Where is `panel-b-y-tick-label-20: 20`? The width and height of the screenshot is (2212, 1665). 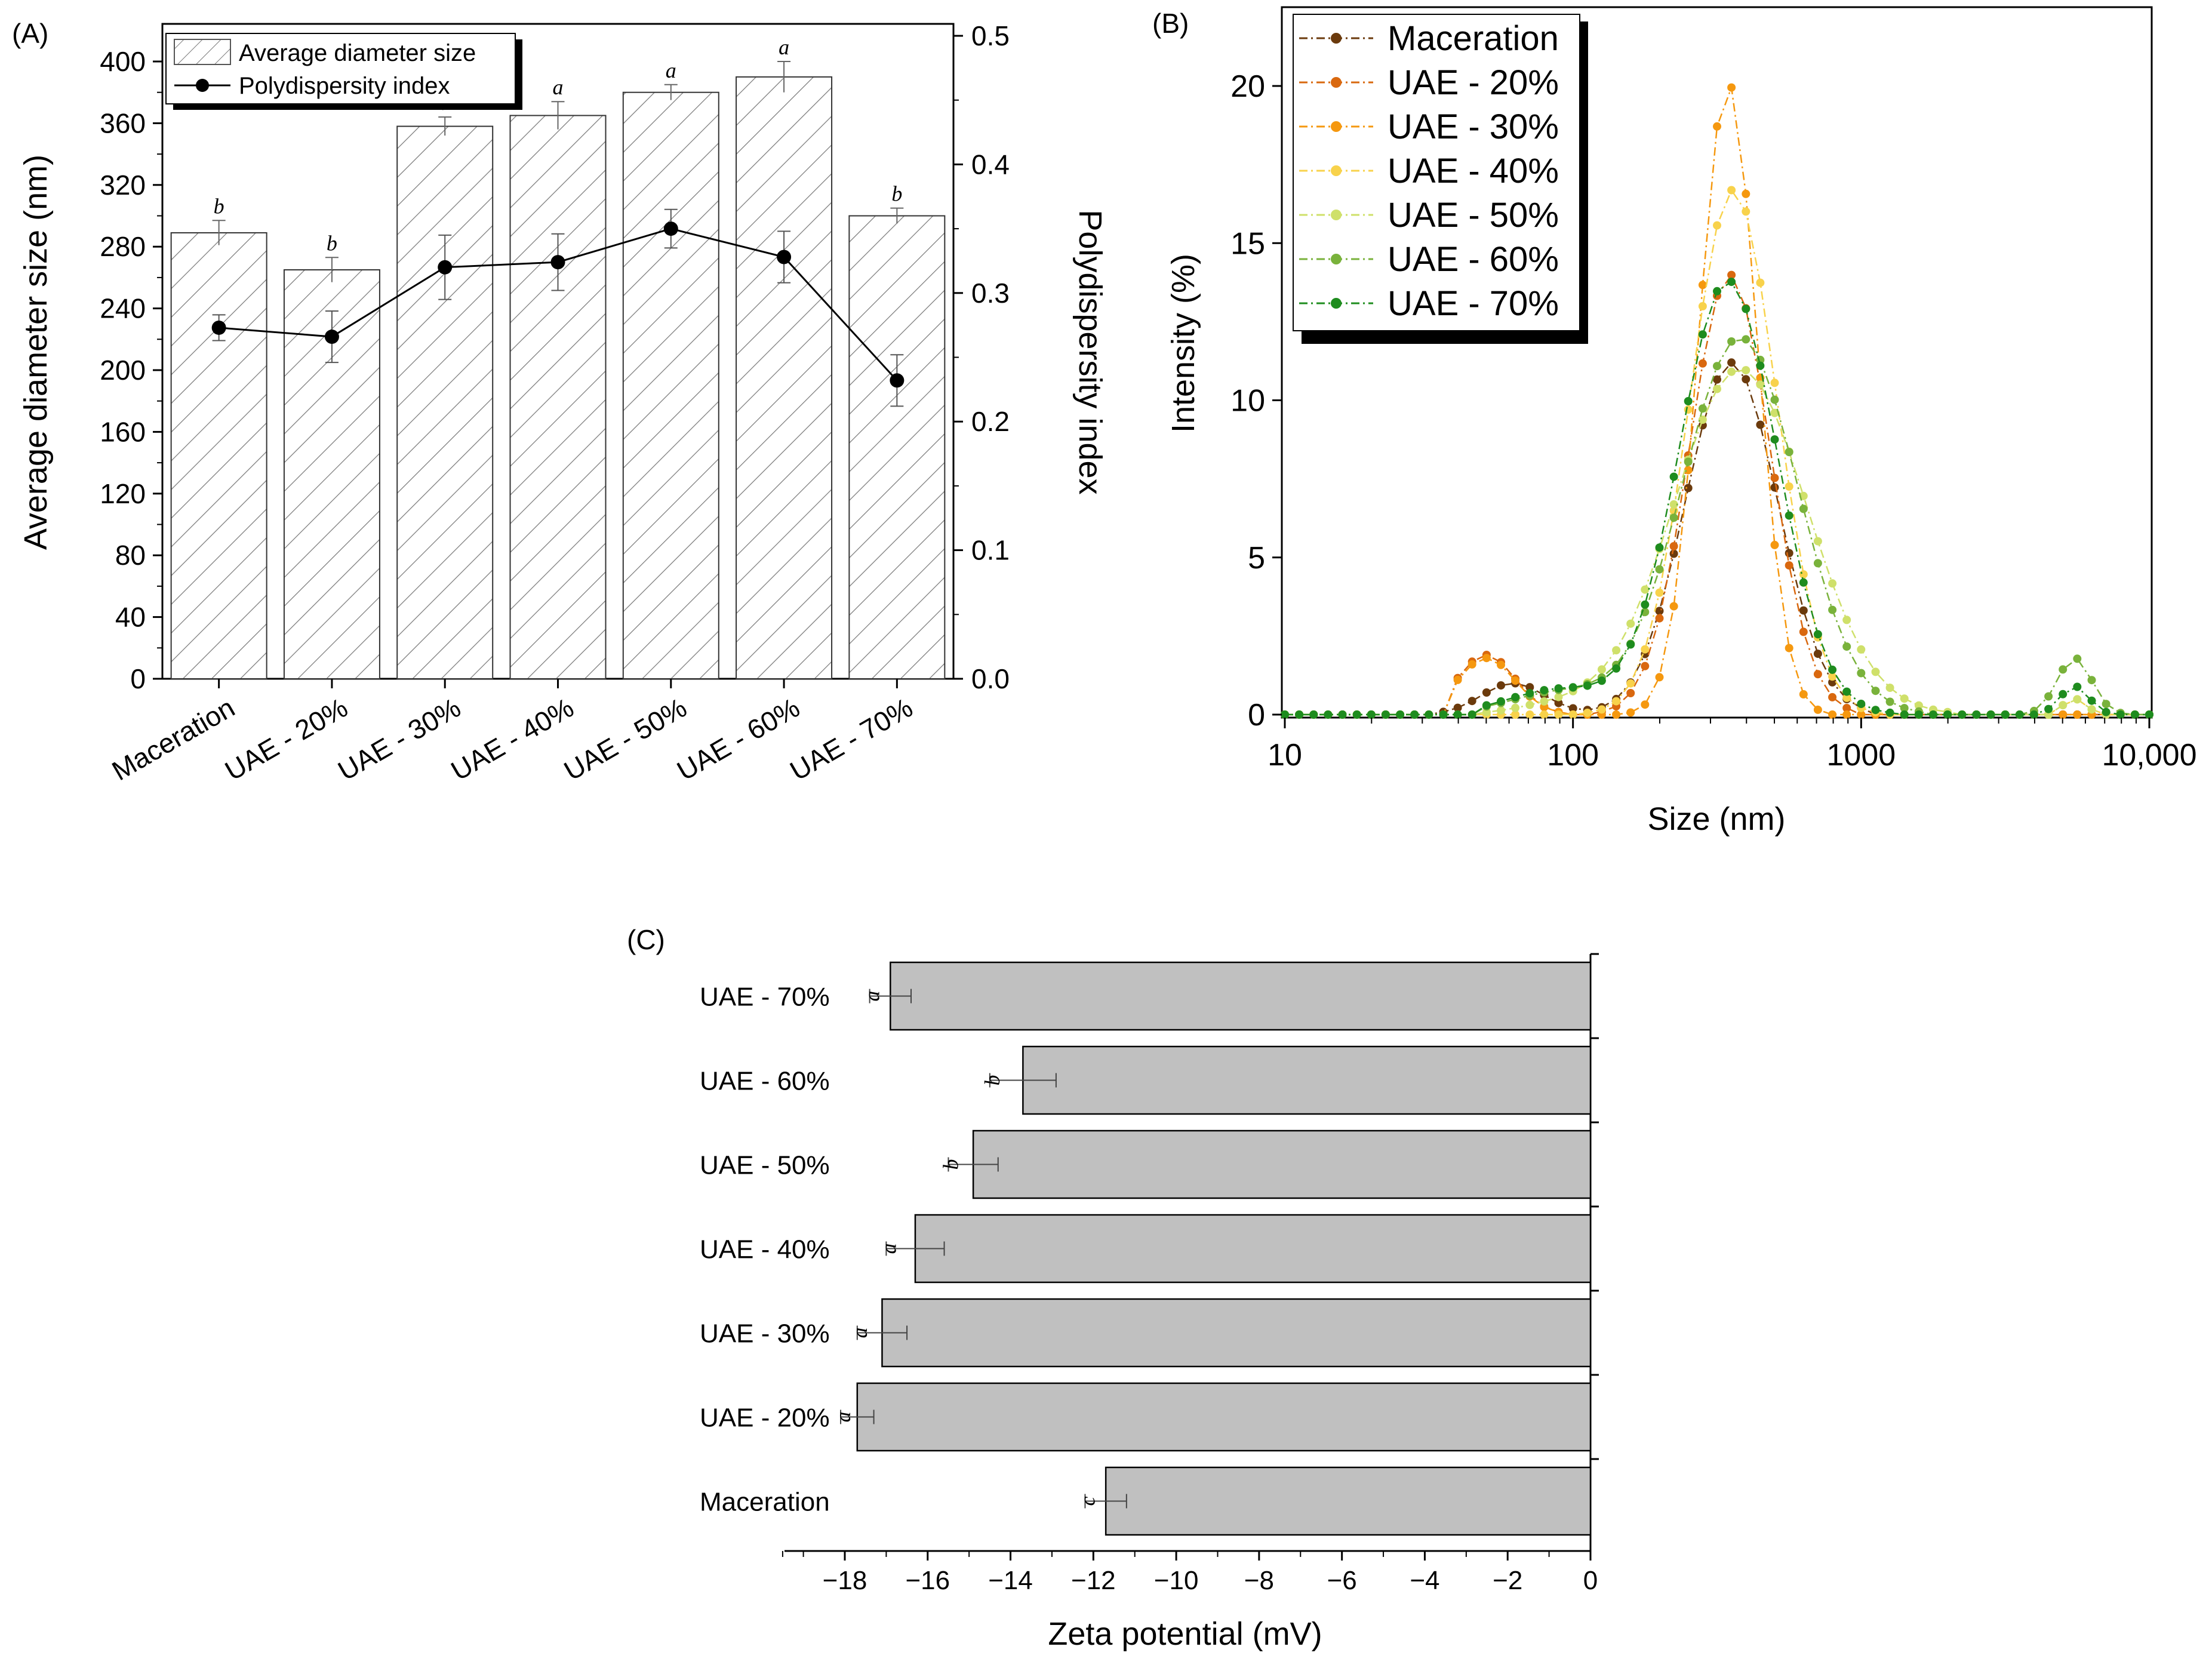 panel-b-y-tick-label-20: 20 is located at coordinates (1247, 87).